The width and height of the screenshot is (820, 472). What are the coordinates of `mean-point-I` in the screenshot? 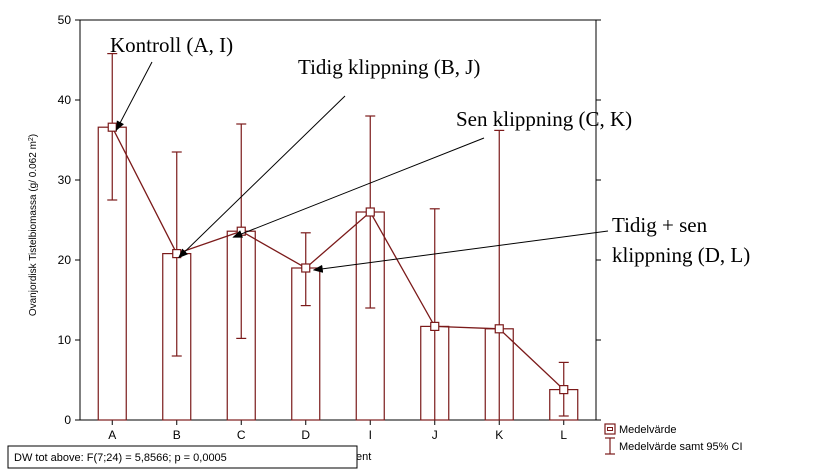 It's located at (370, 212).